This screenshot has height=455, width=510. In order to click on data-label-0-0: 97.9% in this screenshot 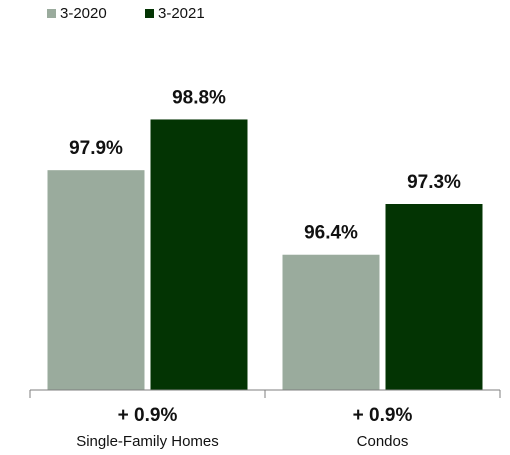, I will do `click(96, 148)`.